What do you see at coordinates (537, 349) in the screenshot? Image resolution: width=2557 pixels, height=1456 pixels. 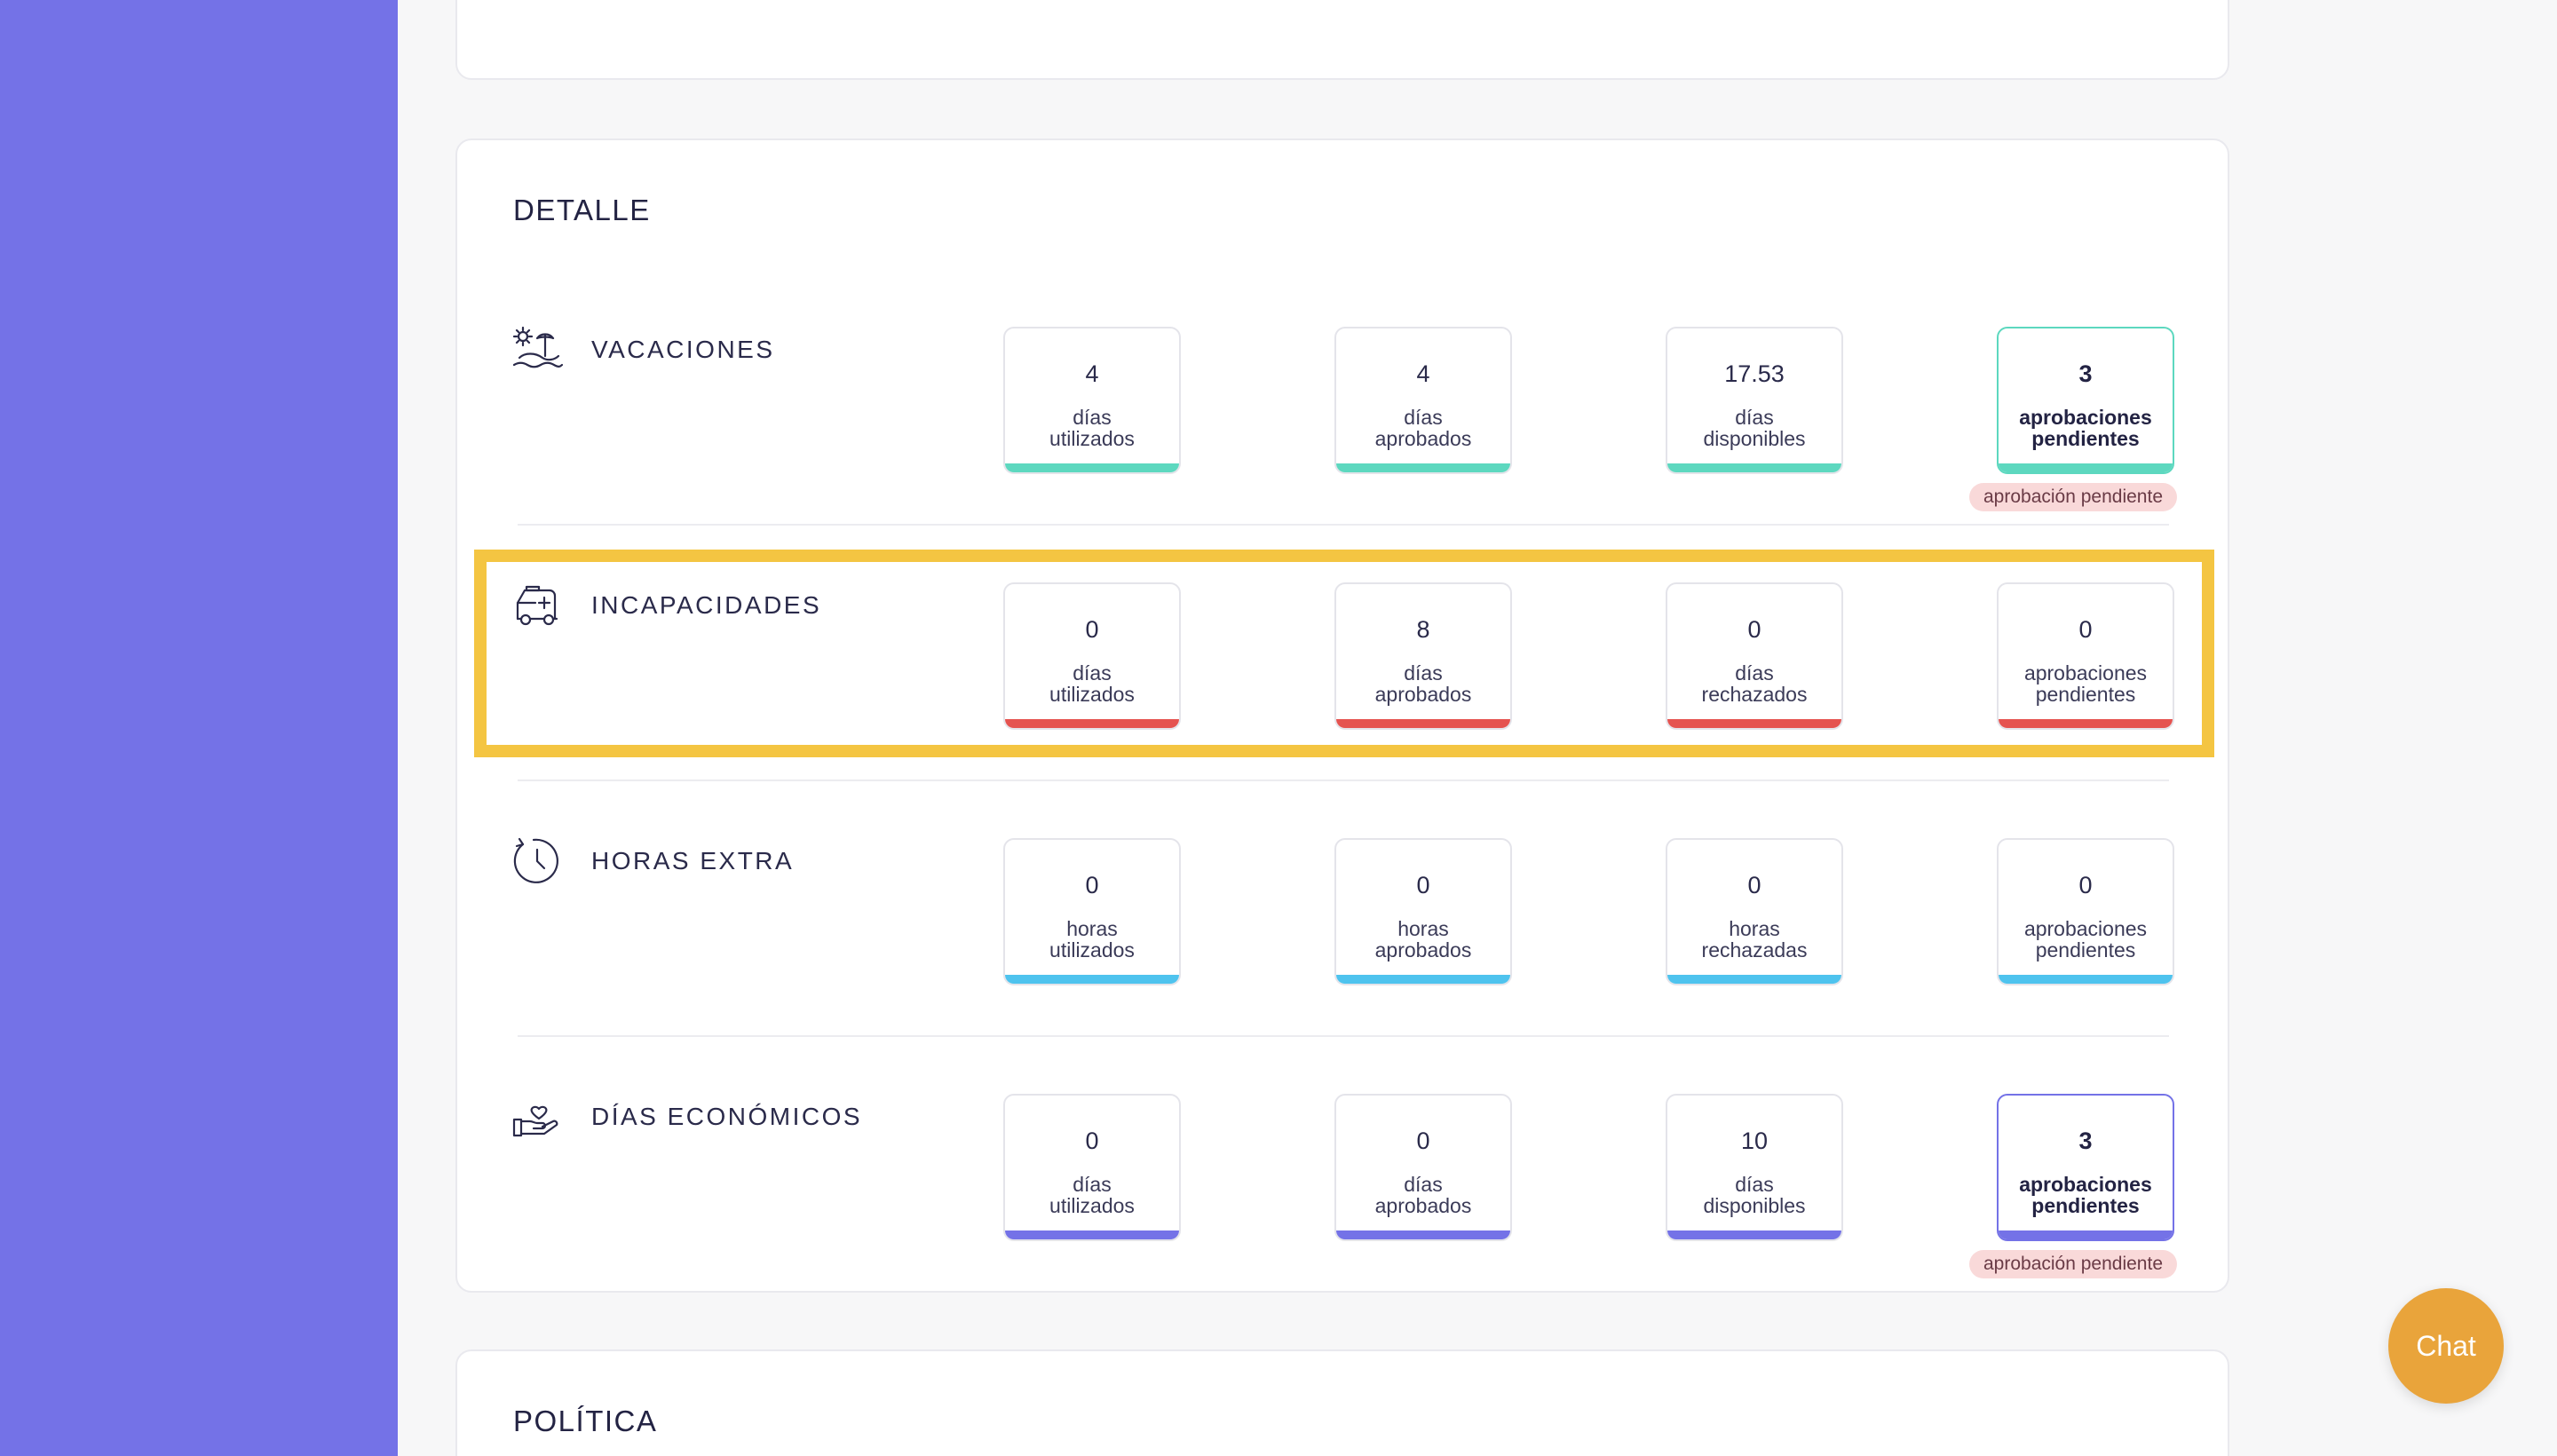 I see `beach-icon` at bounding box center [537, 349].